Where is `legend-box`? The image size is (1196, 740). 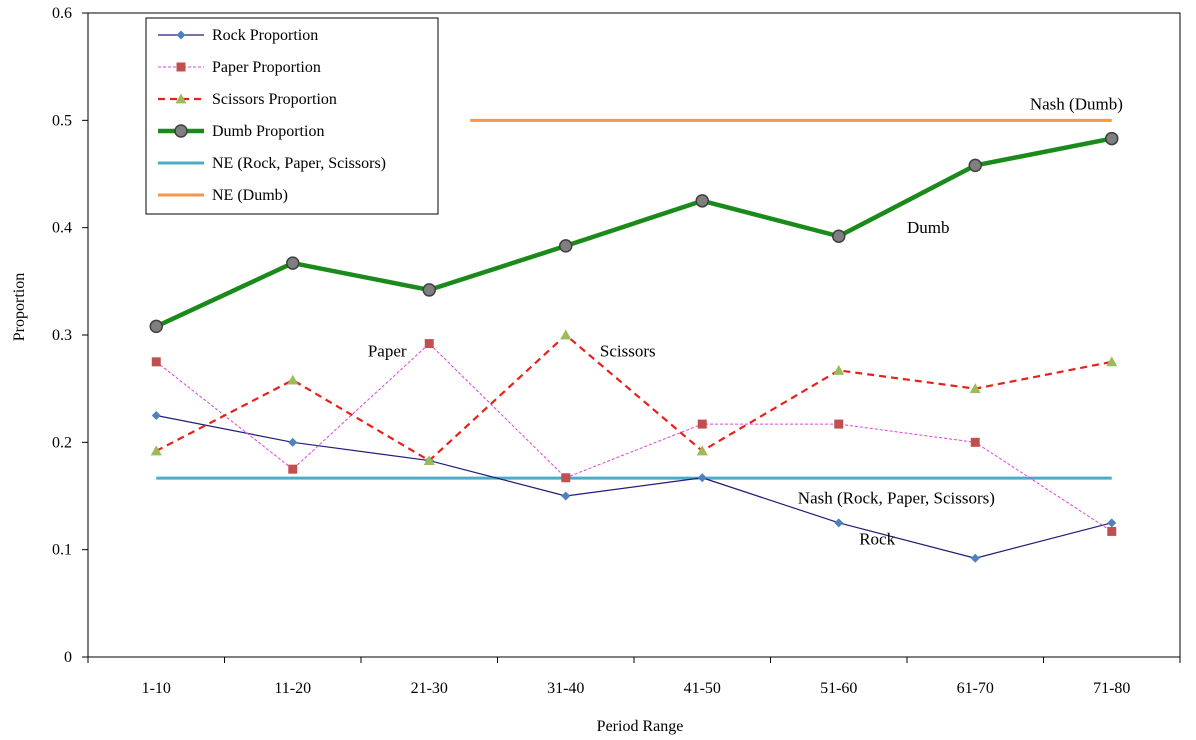
legend-box is located at coordinates (292, 116).